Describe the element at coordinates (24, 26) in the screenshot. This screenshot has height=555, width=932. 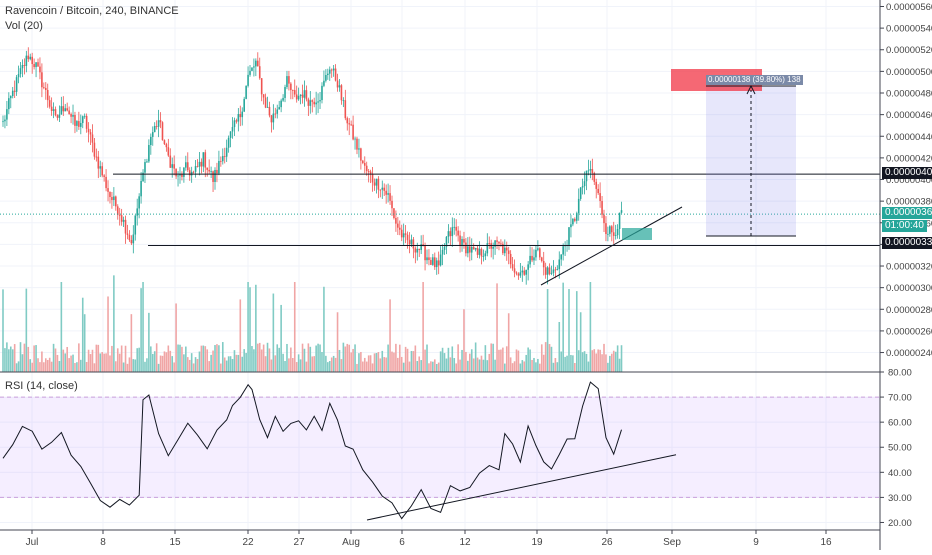
I see `volume-legend: Vol (20)` at that location.